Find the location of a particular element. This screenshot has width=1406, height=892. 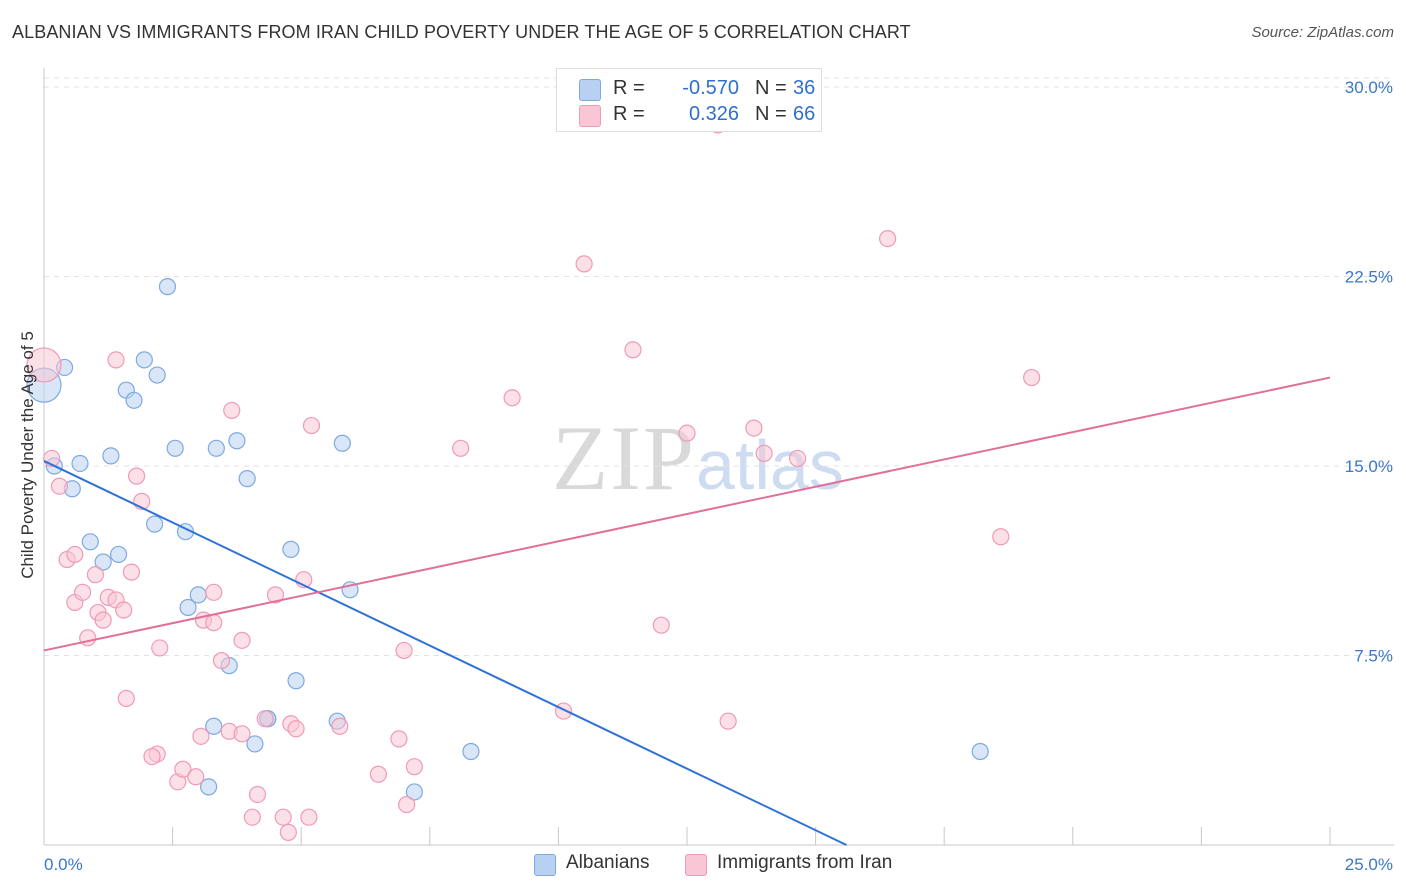

watermark-zip: ZIP is located at coordinates (624, 458).